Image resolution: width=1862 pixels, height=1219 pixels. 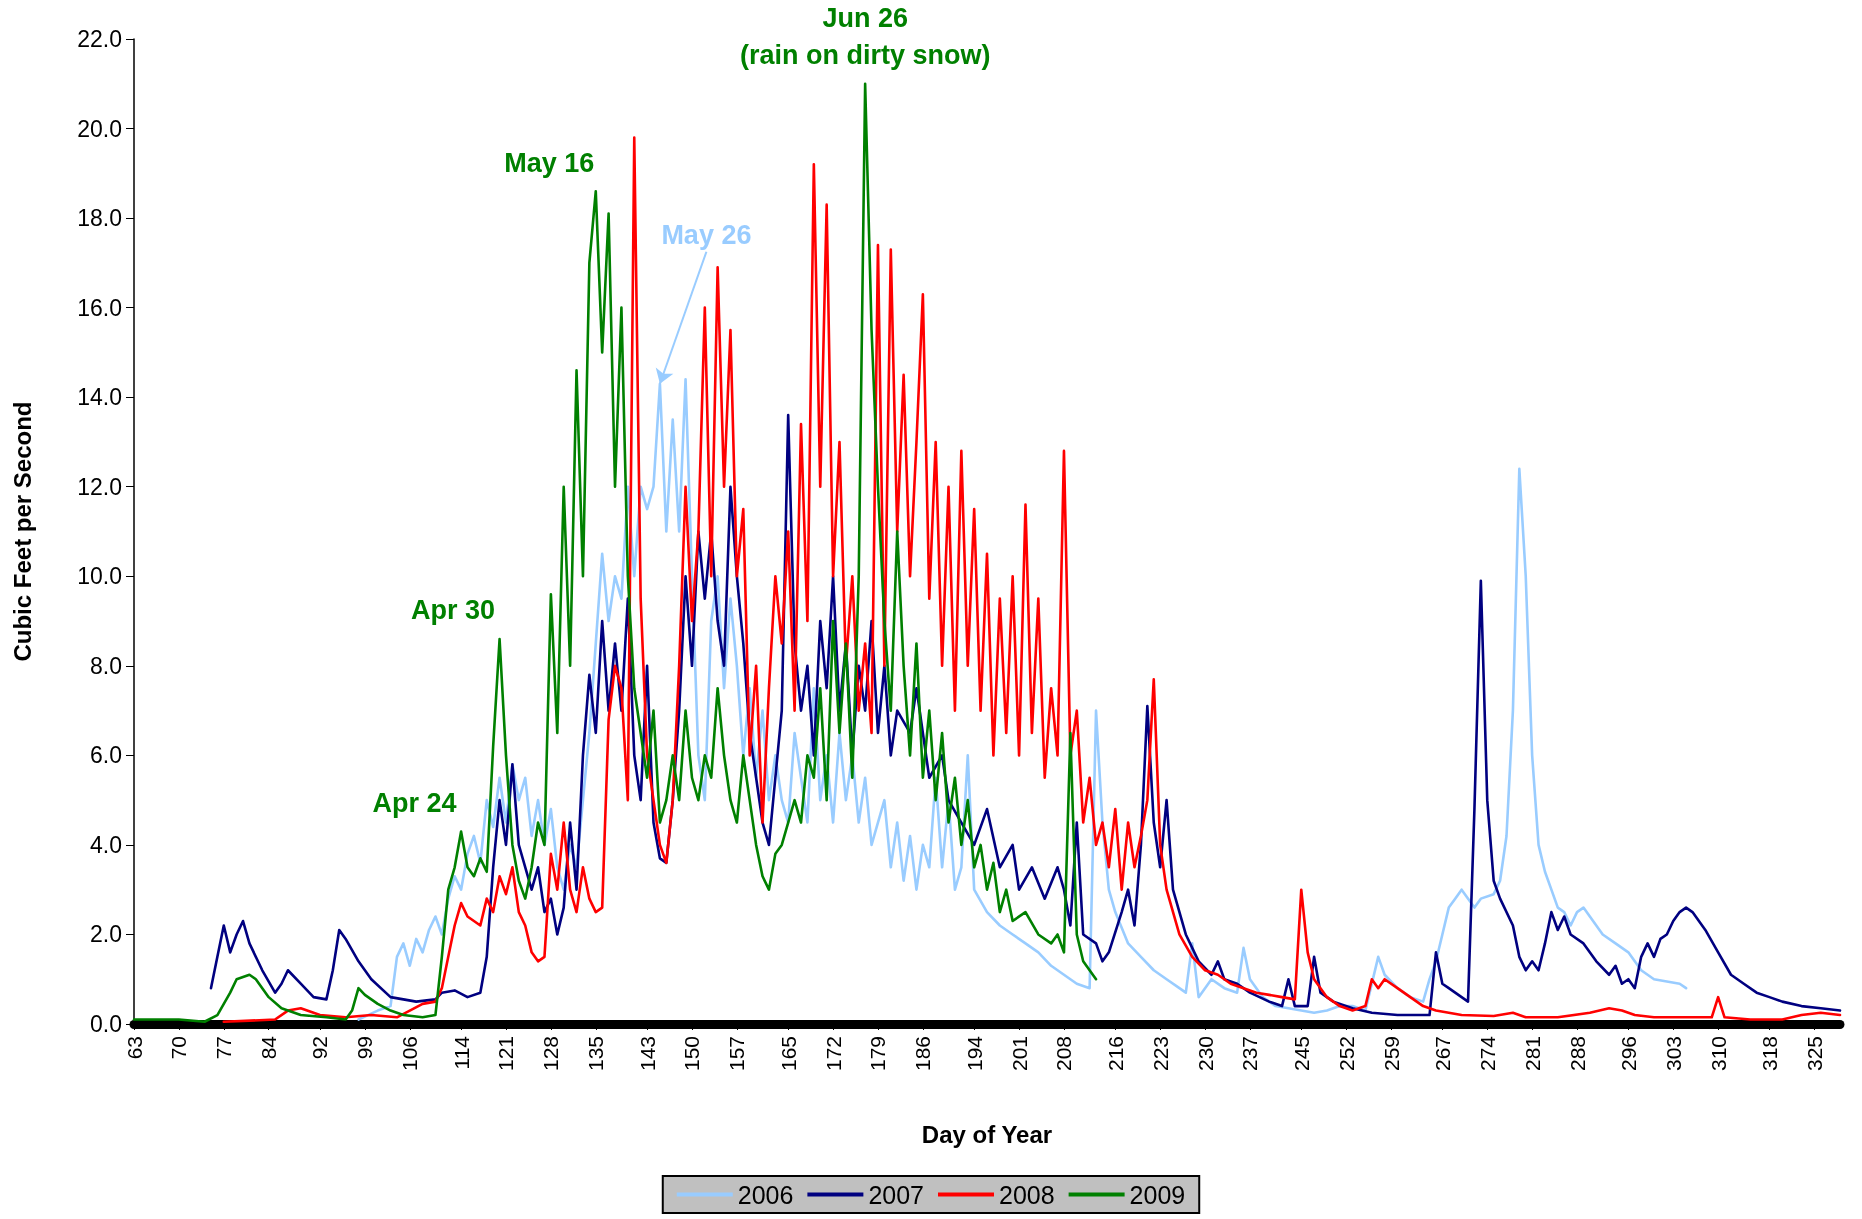 What do you see at coordinates (224, 1048) in the screenshot?
I see `x-tick-label: 77` at bounding box center [224, 1048].